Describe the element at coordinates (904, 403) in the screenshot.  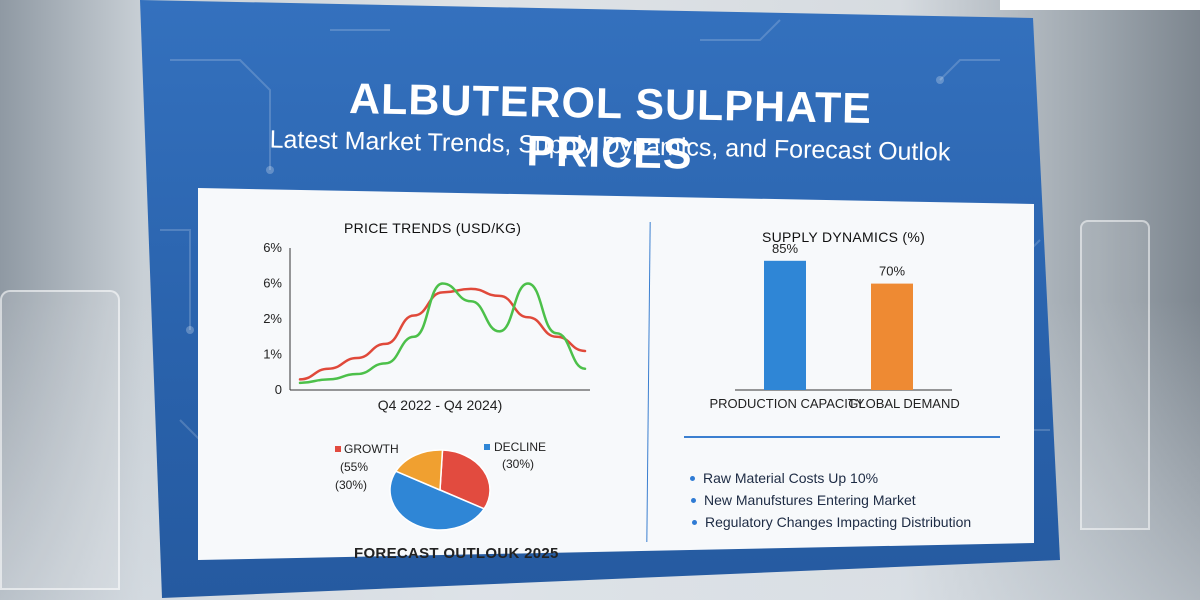
I see `bar-category-label: GLOBAL DEMAND` at that location.